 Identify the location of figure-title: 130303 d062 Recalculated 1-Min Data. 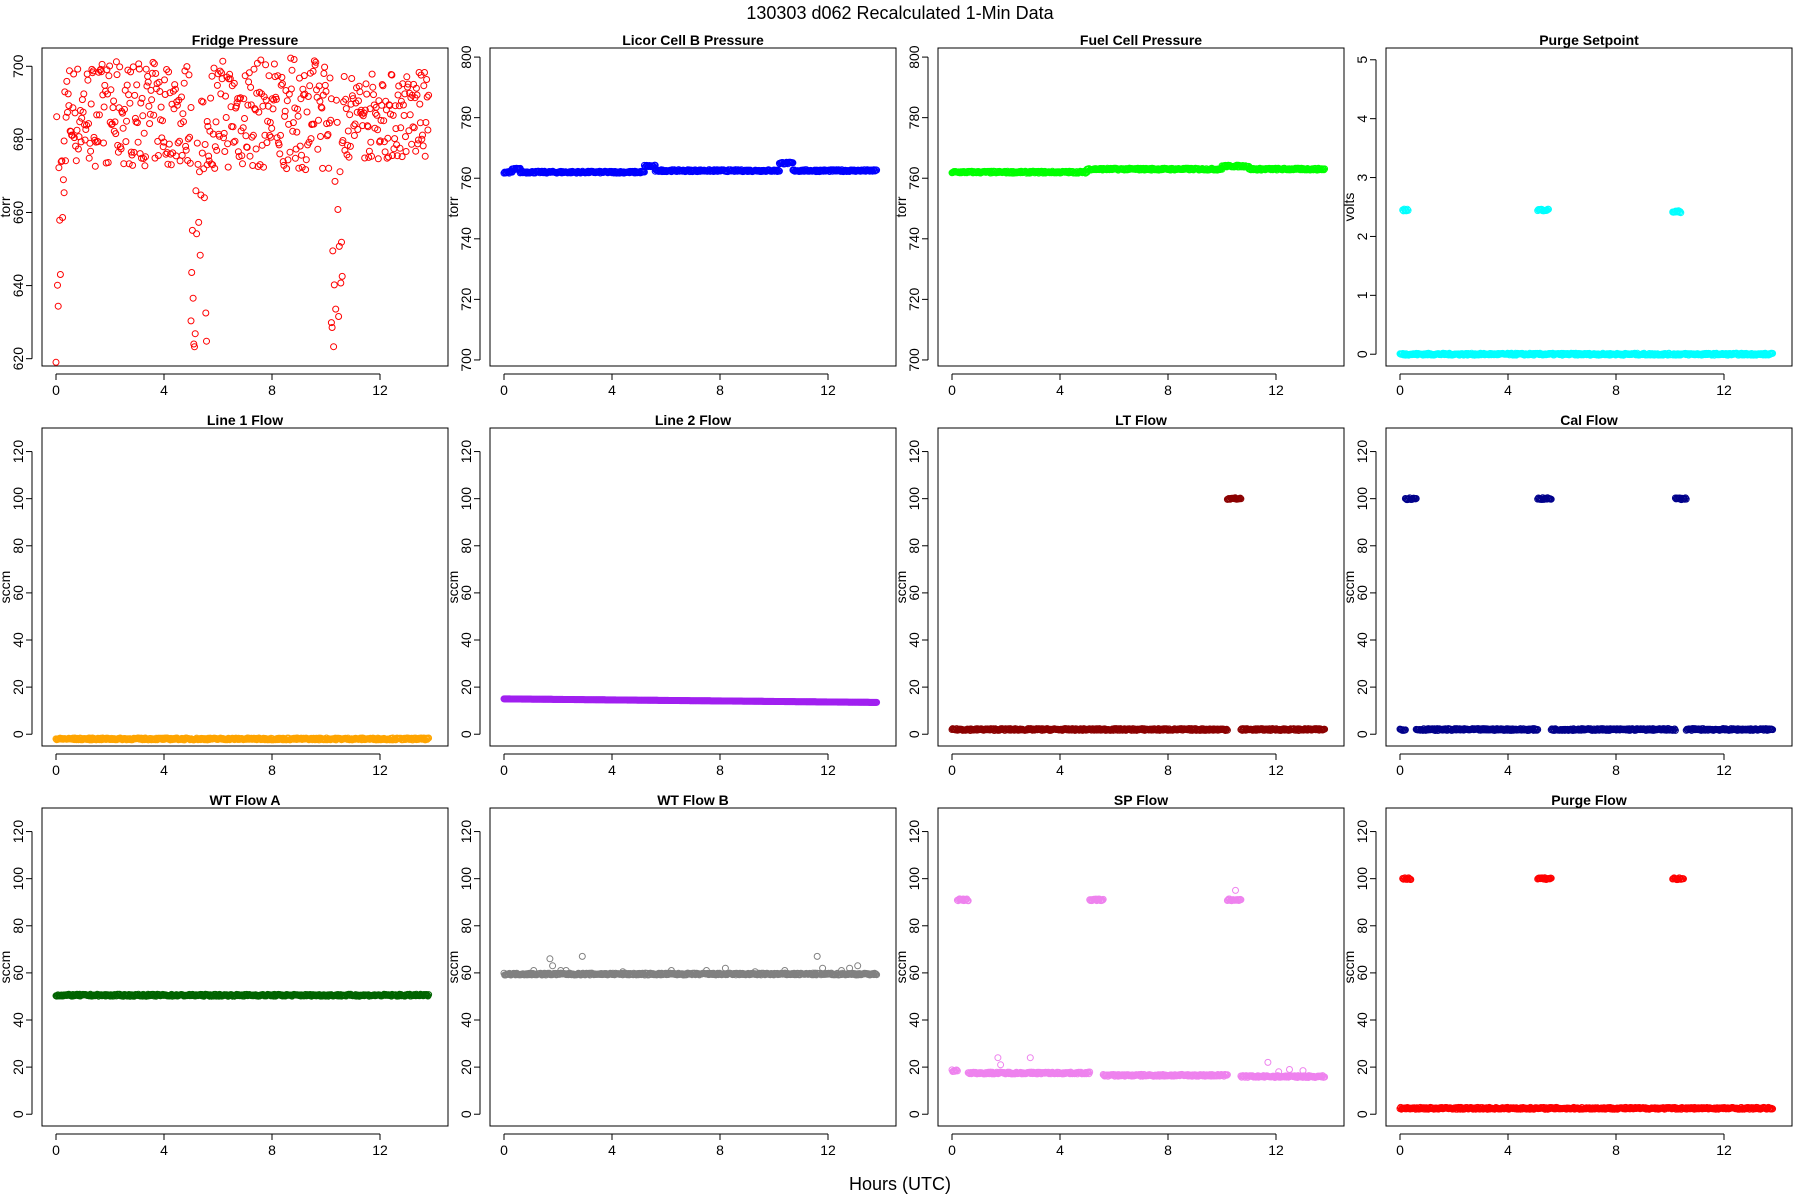
(900, 13).